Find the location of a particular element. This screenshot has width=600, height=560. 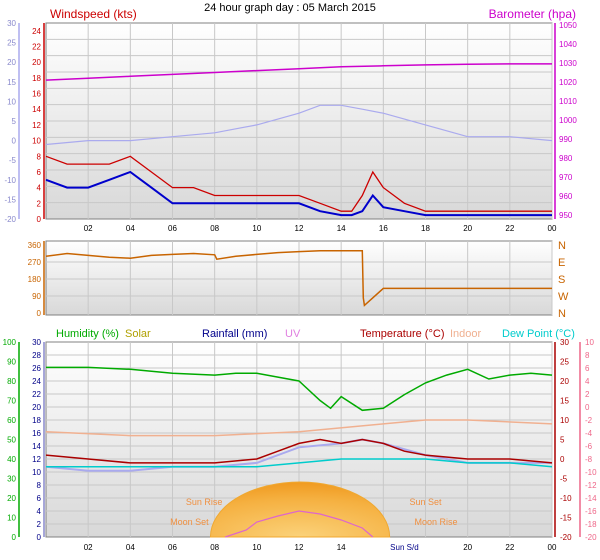

temp-right-tick-label: 25 is located at coordinates (564, 362).